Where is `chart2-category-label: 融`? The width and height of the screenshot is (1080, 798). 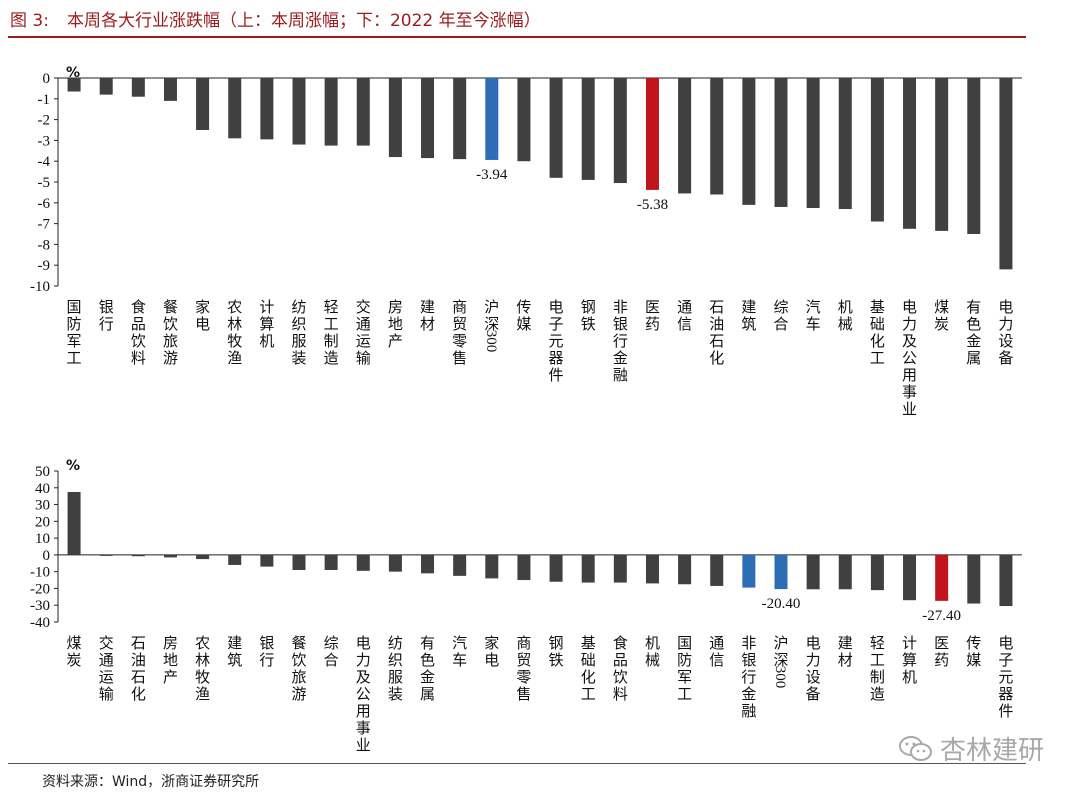 chart2-category-label: 融 is located at coordinates (748, 711).